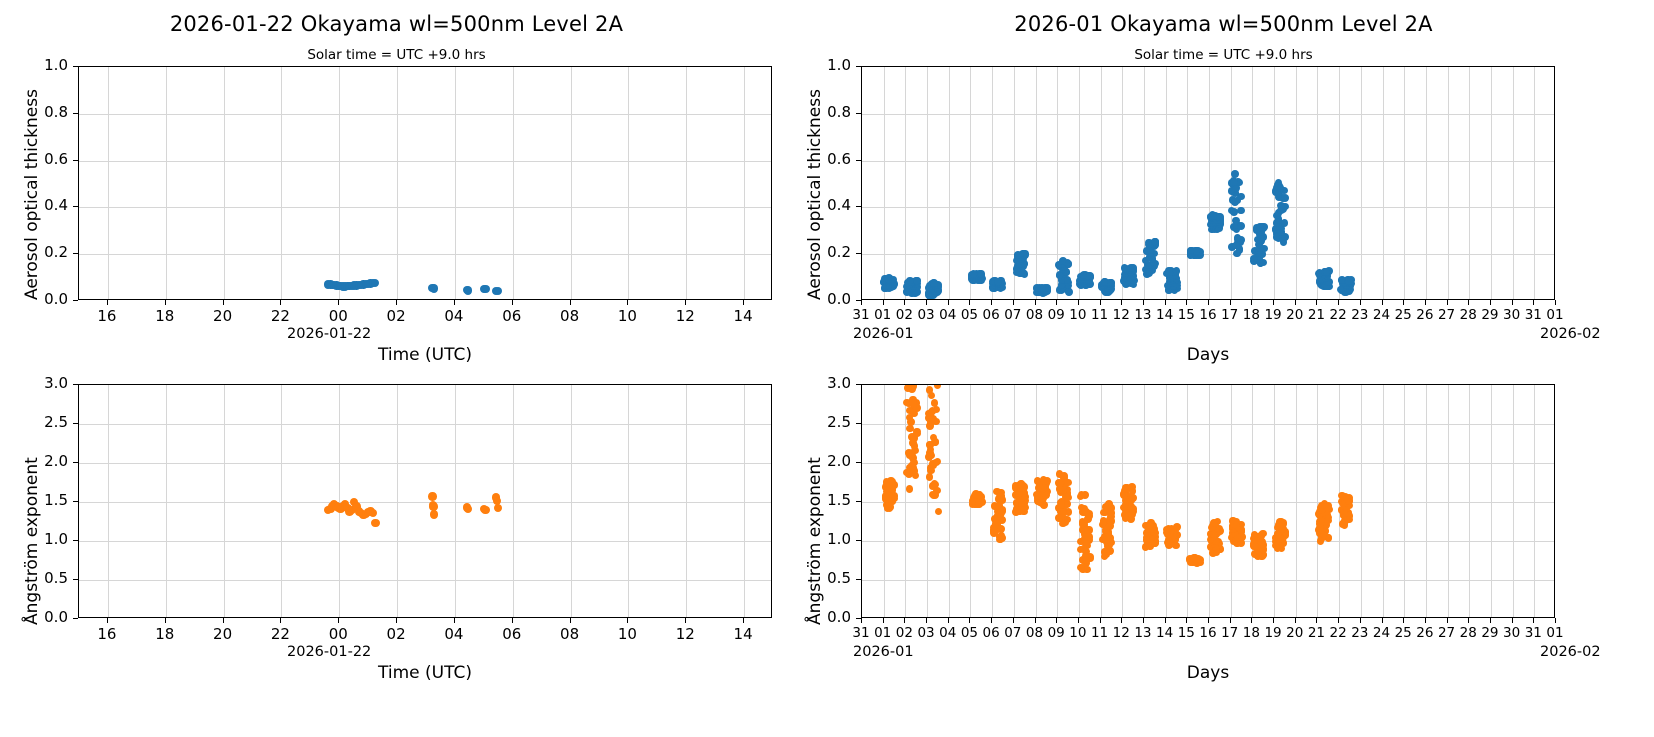  I want to click on x-tick-label: 02, so click(904, 633).